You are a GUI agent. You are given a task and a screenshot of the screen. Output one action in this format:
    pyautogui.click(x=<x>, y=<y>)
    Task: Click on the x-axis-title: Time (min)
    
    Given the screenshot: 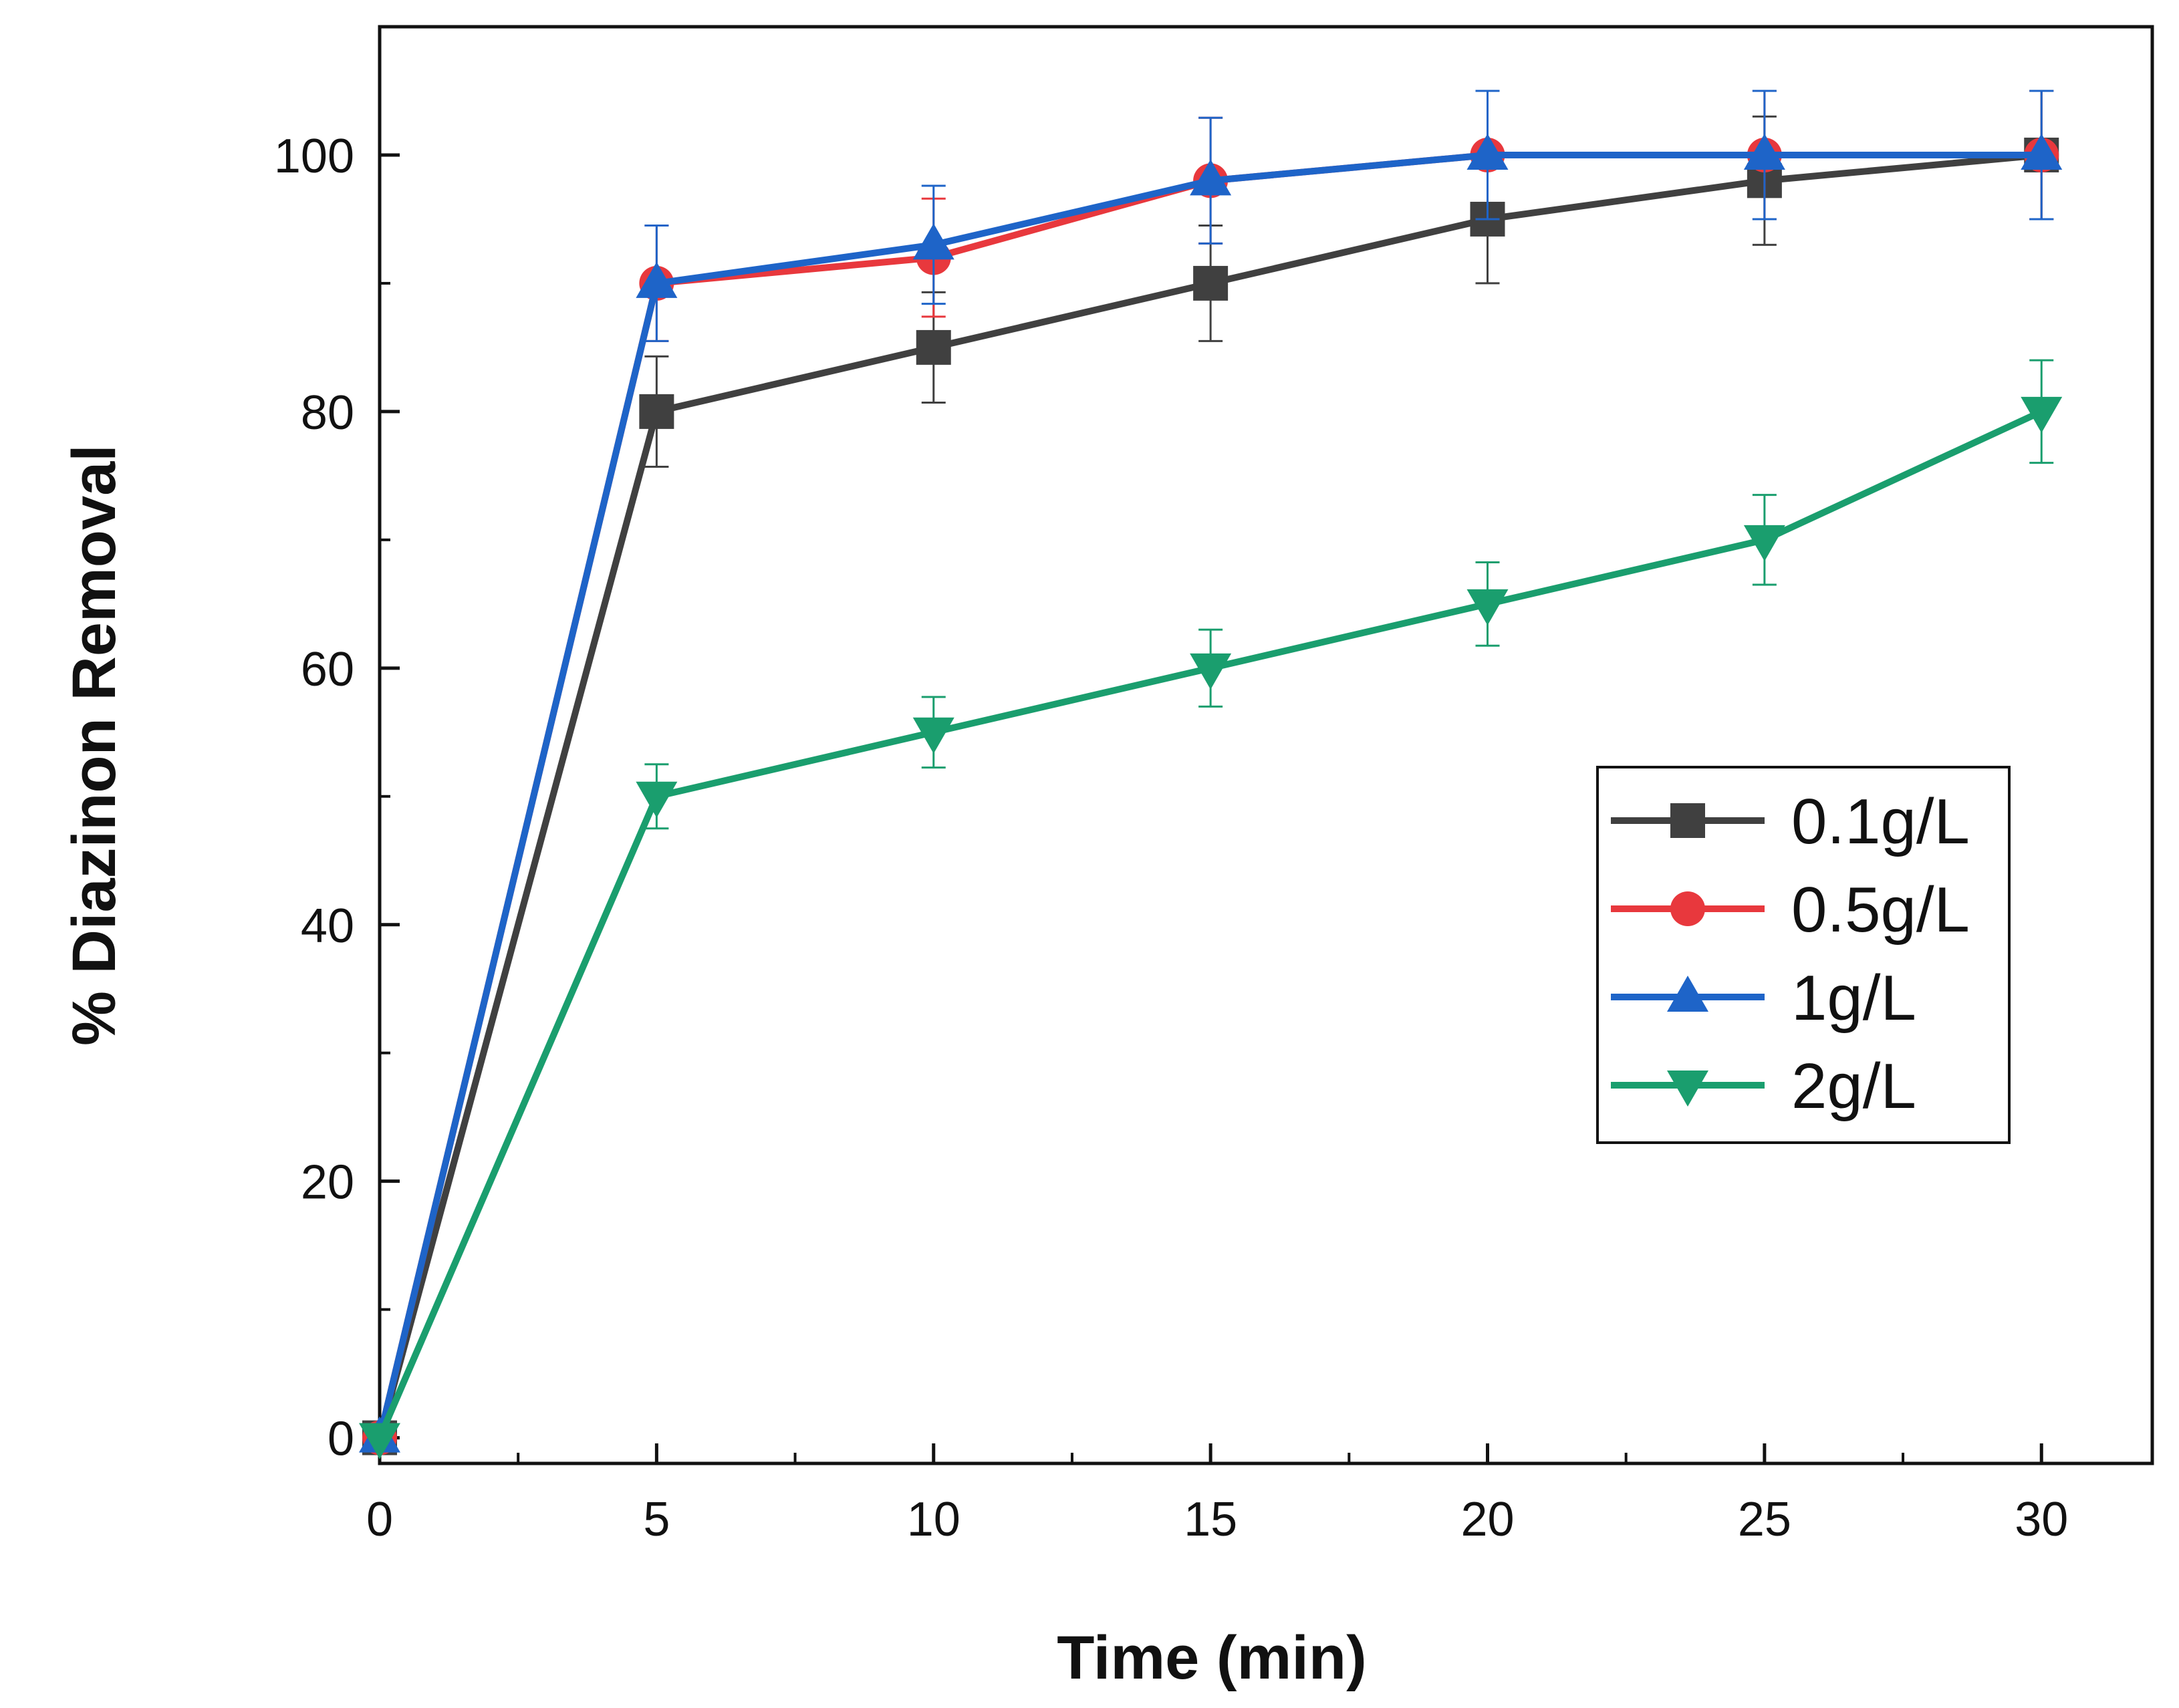 What is the action you would take?
    pyautogui.click(x=1211, y=1658)
    